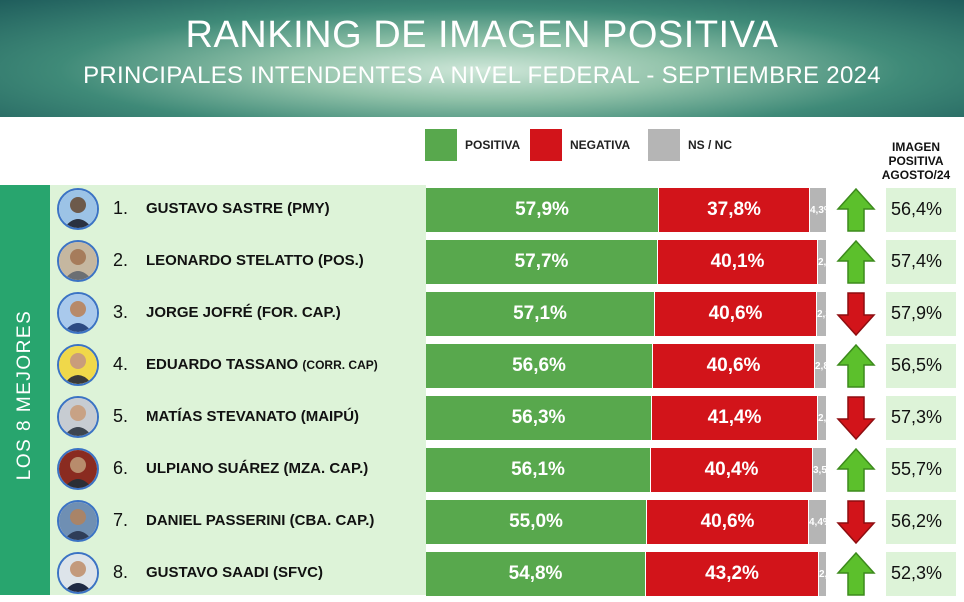 The height and width of the screenshot is (602, 964). What do you see at coordinates (482, 35) in the screenshot?
I see `chart-title: RANKING DE IMAGEN POSITIVA` at bounding box center [482, 35].